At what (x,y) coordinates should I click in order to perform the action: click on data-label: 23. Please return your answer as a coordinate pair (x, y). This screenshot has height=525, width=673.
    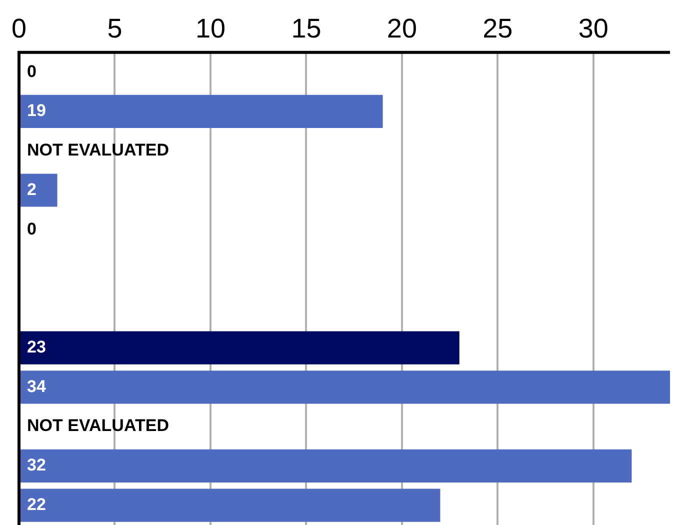
    Looking at the image, I should click on (36, 346).